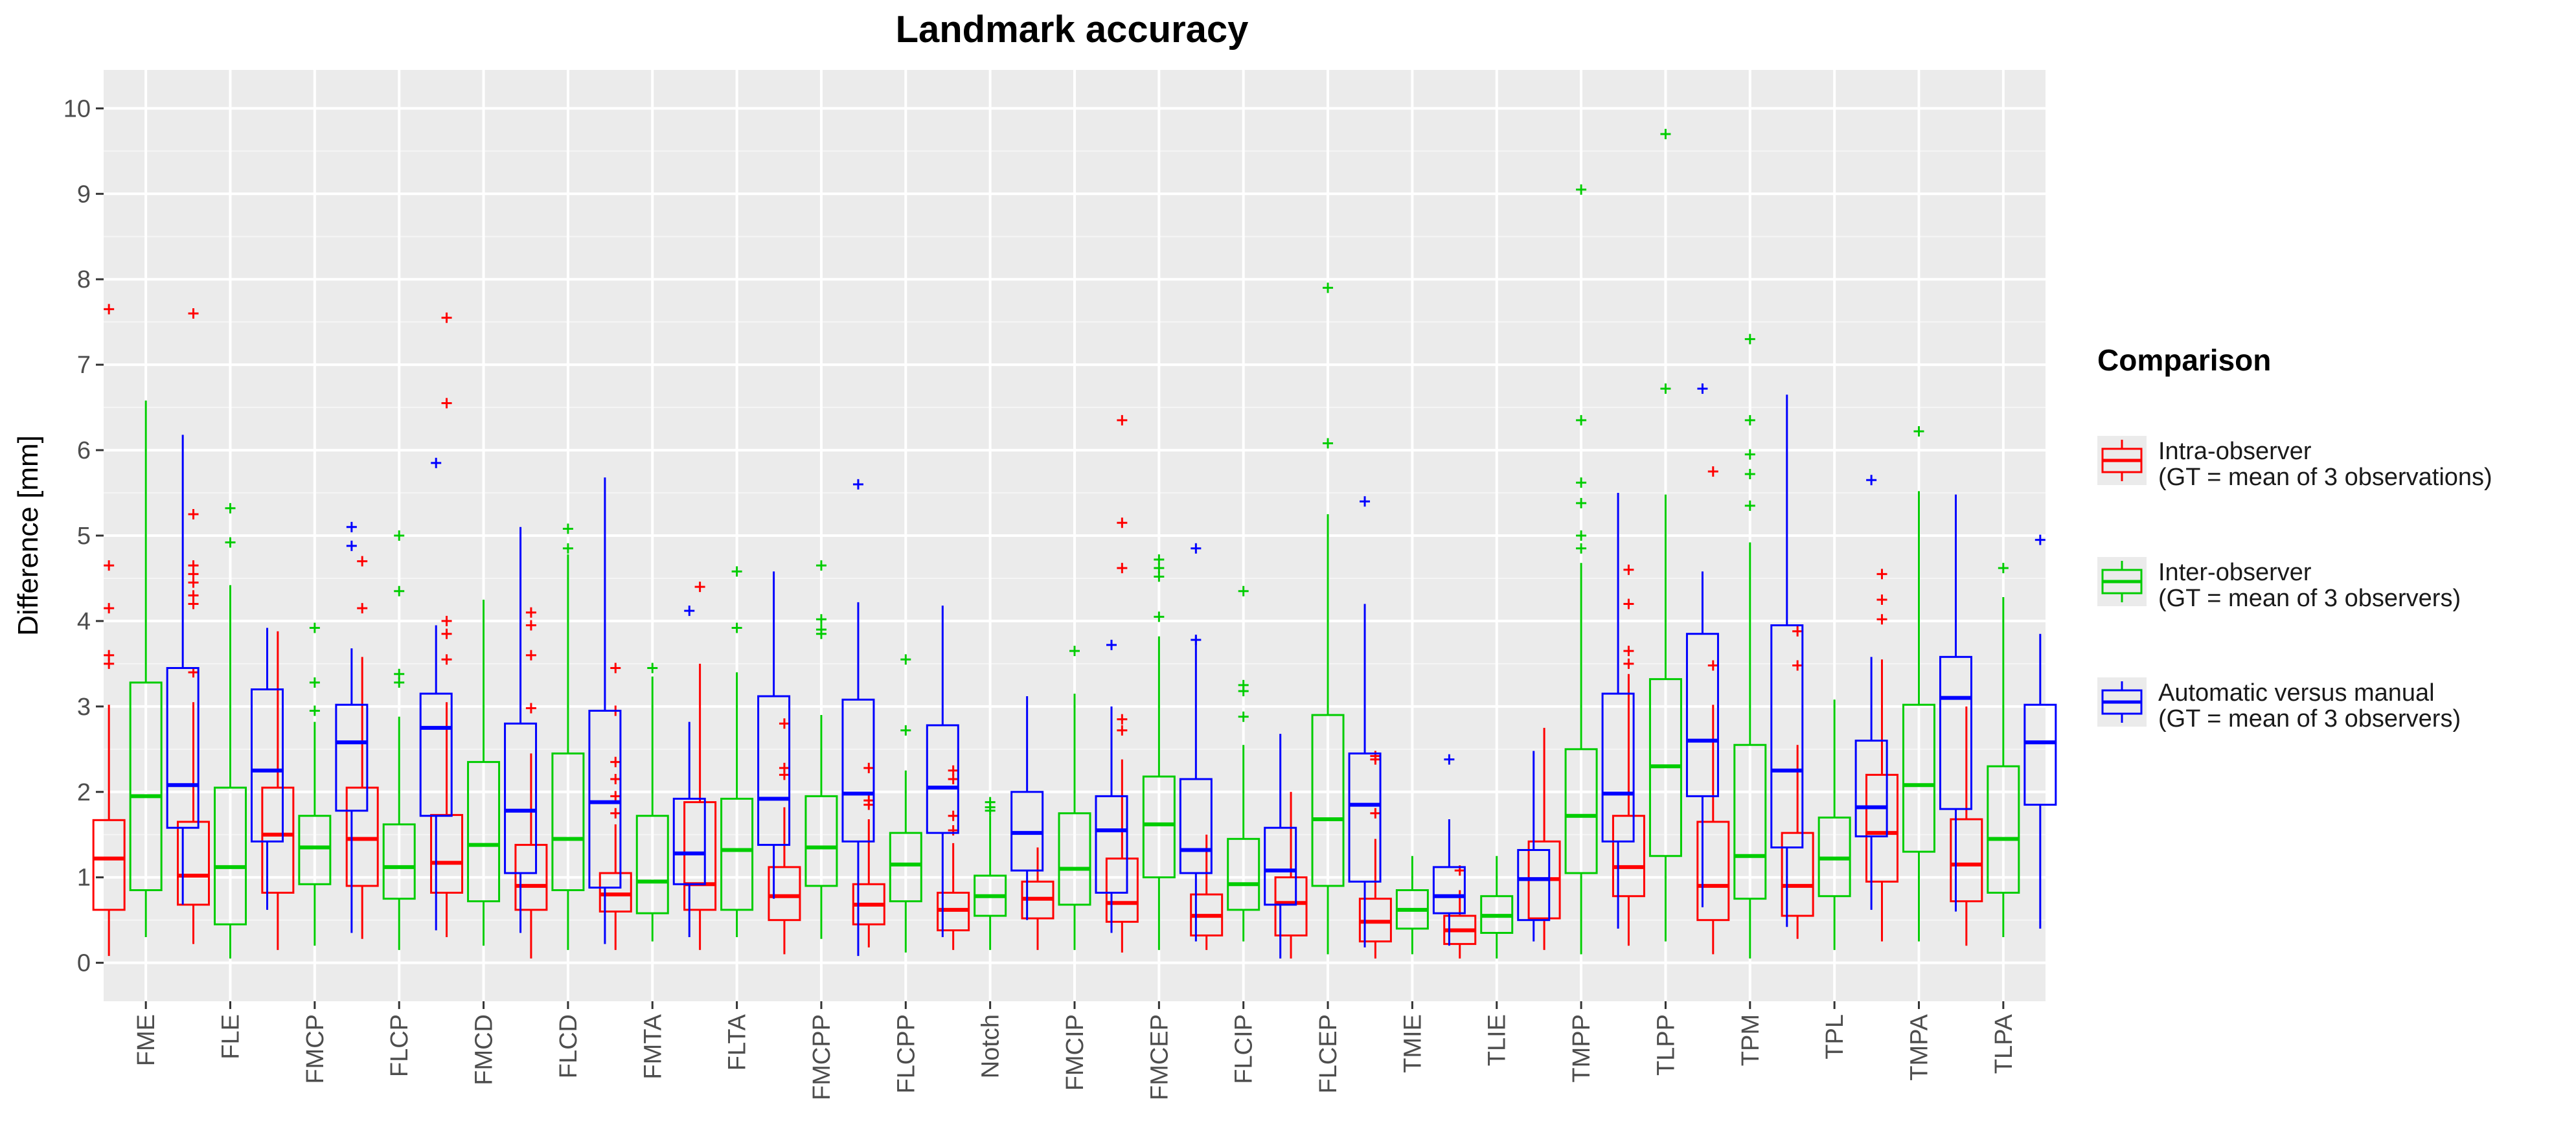 The image size is (2576, 1134). What do you see at coordinates (2004, 1044) in the screenshot?
I see `x-tick-label: TLPA` at bounding box center [2004, 1044].